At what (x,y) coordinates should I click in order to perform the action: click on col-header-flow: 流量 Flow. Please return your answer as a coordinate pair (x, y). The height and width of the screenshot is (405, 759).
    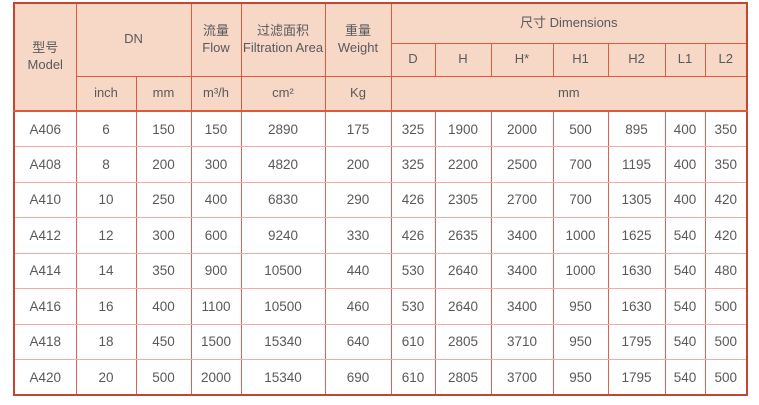
    Looking at the image, I should click on (216, 39).